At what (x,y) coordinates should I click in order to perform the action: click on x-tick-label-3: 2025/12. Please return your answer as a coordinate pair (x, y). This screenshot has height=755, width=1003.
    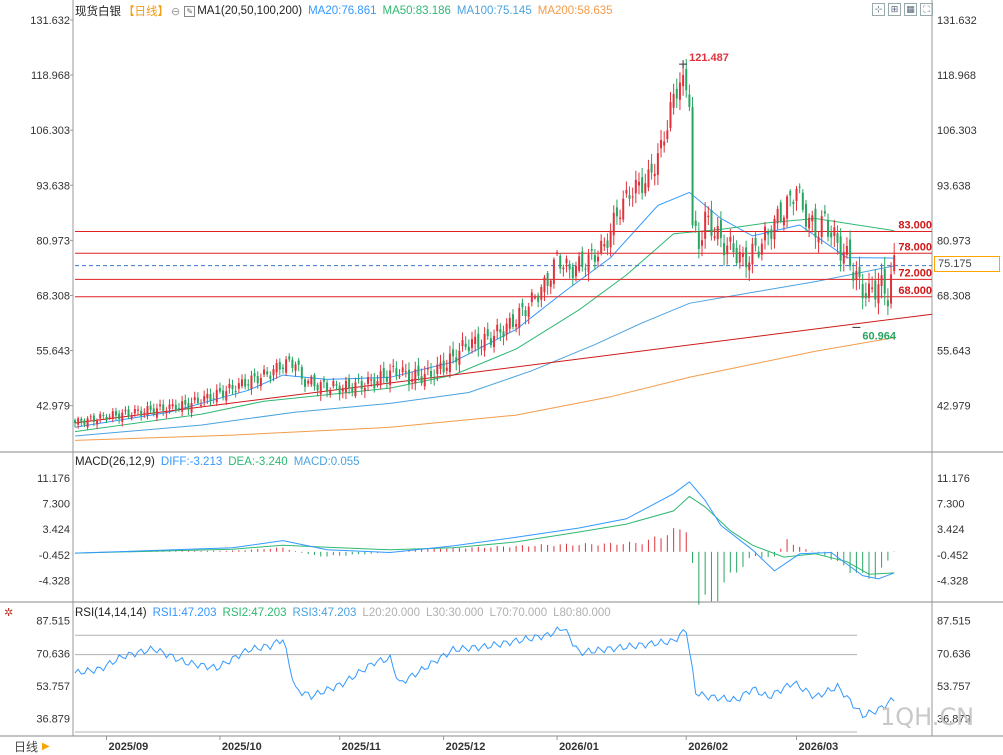
    Looking at the image, I should click on (466, 747).